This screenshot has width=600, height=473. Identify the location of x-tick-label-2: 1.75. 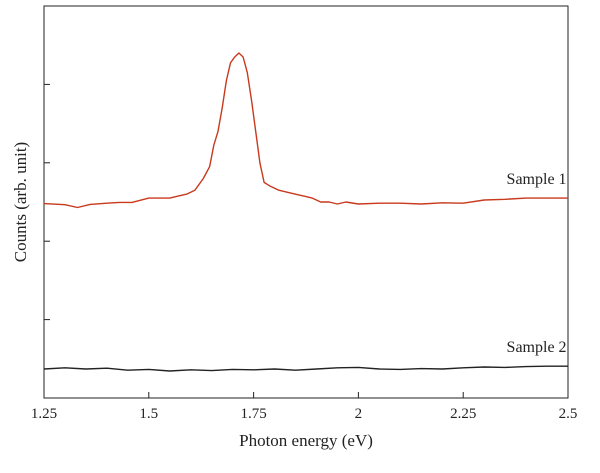
(253, 414).